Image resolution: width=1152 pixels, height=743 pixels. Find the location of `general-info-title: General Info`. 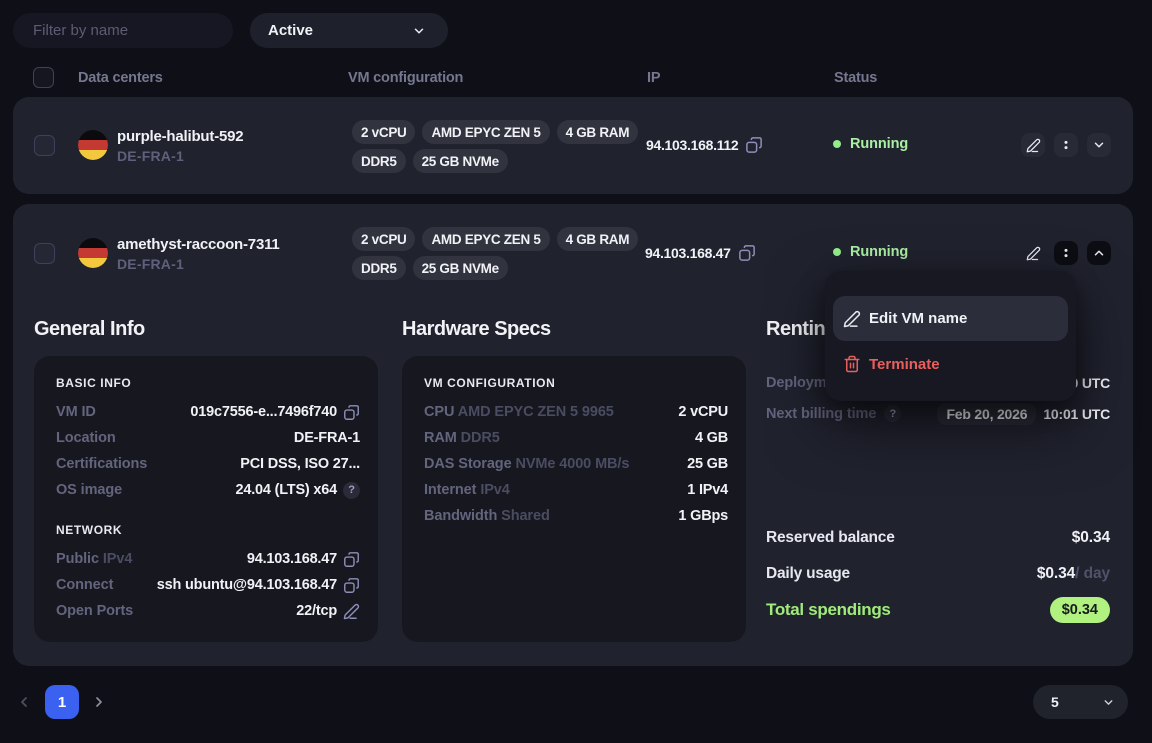

general-info-title: General Info is located at coordinates (89, 329).